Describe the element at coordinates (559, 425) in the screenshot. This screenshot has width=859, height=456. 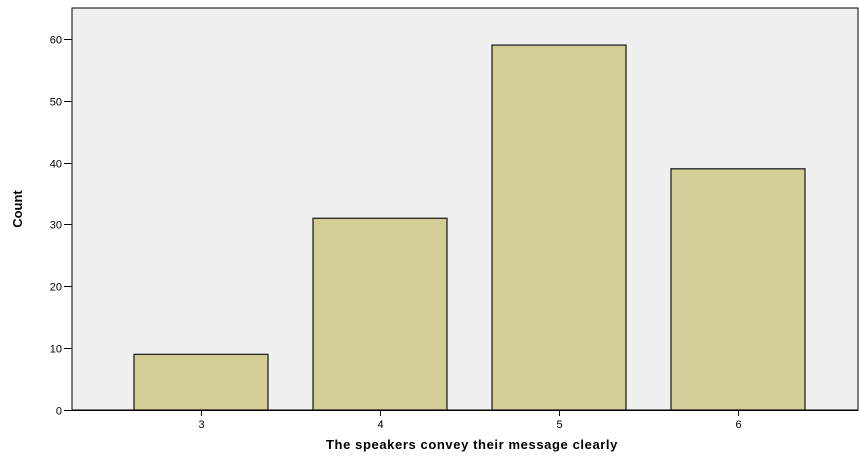
I see `x-tick-label-5: 5` at that location.